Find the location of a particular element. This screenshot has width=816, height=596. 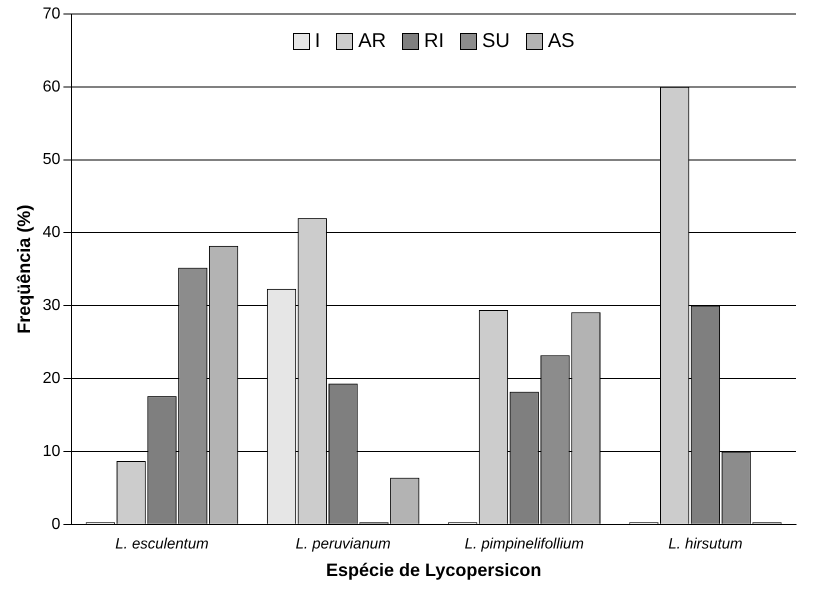

y-tick-label: 20 is located at coordinates (51, 378).